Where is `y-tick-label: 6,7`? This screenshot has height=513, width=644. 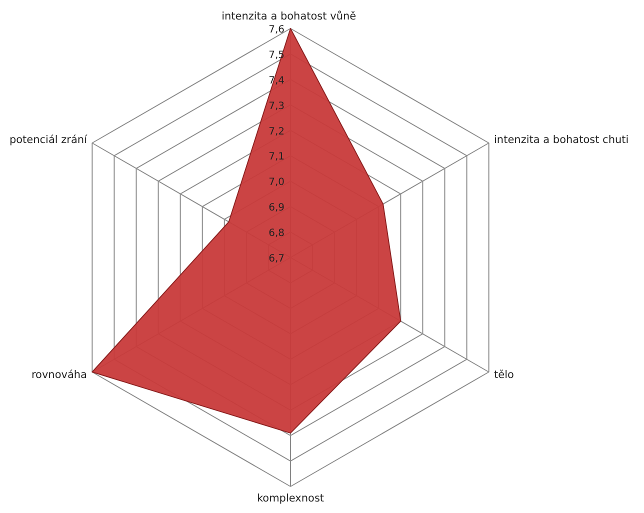 y-tick-label: 6,7 is located at coordinates (276, 259).